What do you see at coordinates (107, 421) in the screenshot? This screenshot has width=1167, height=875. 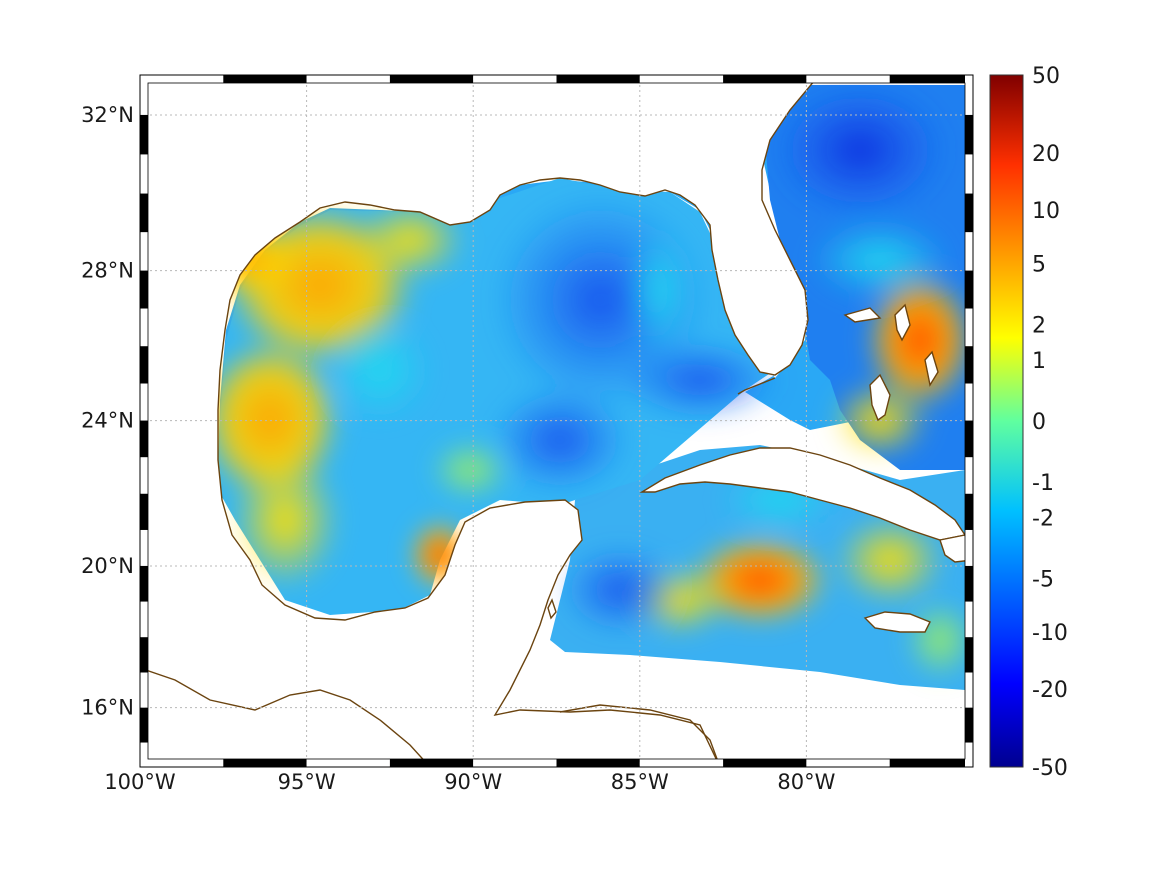 I see `y-tick-label: 24°N` at bounding box center [107, 421].